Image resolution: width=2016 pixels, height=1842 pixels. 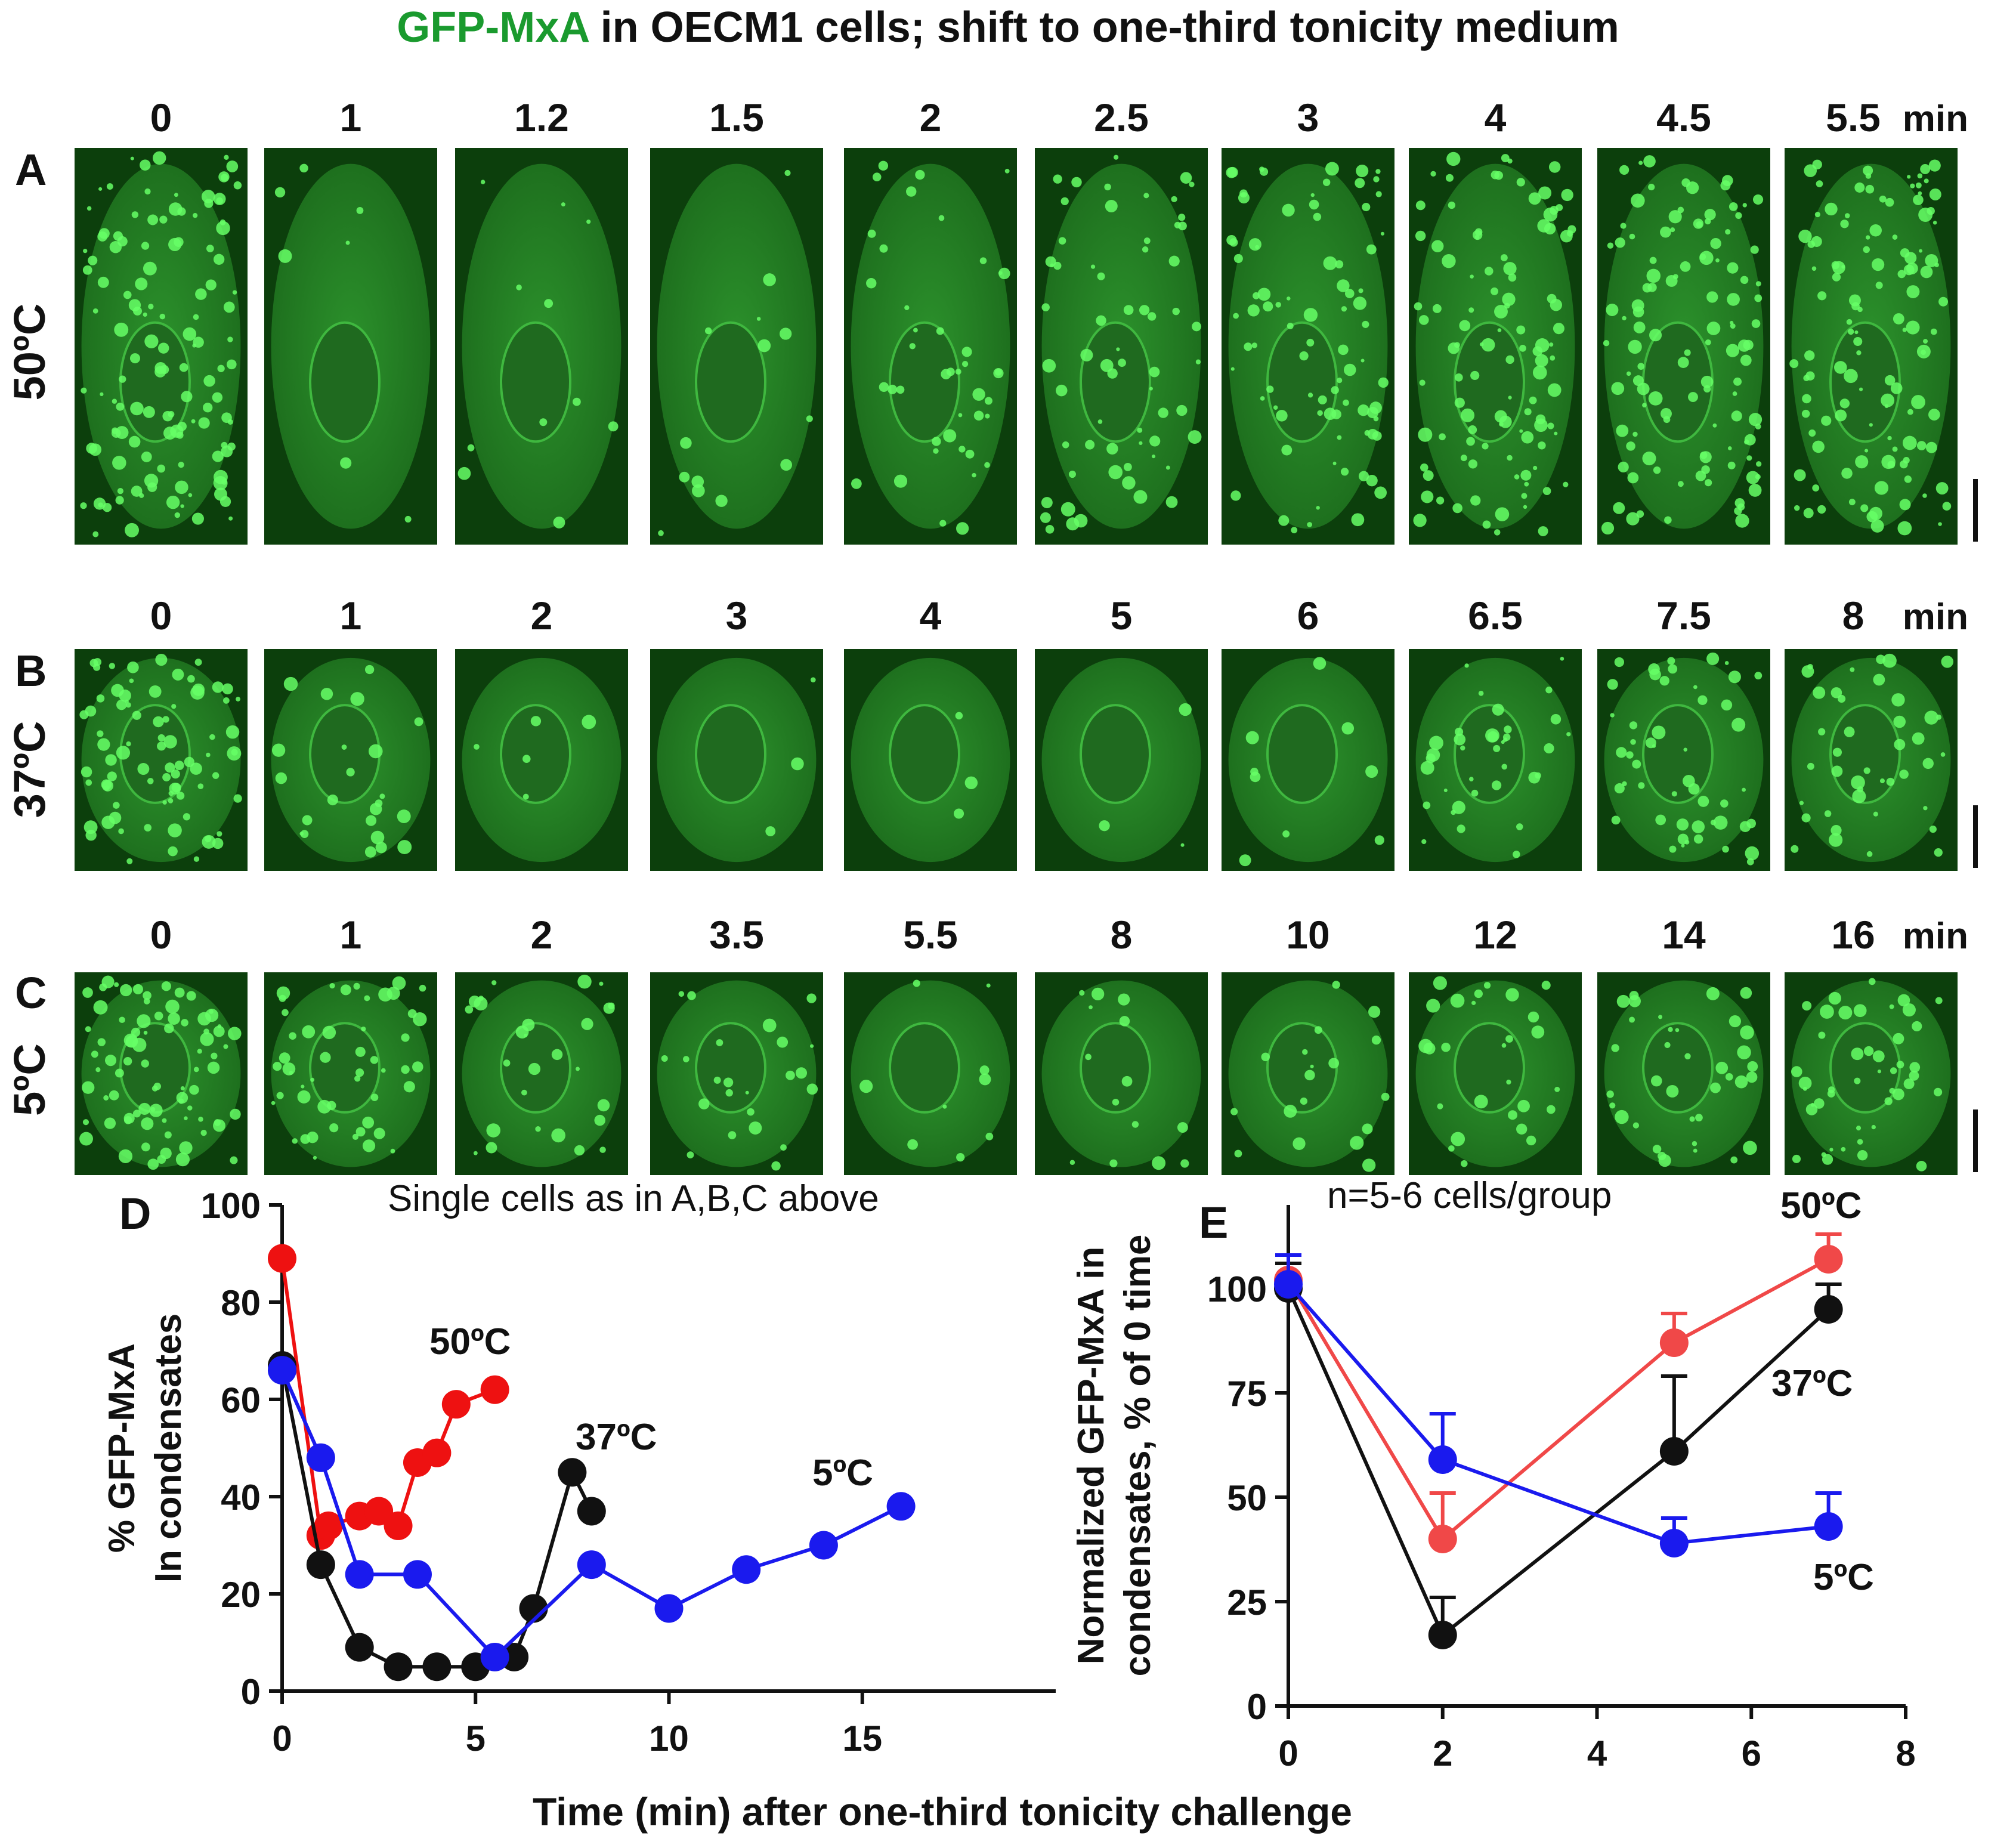 What do you see at coordinates (1247, 1394) in the screenshot?
I see `y-tick-label: 75` at bounding box center [1247, 1394].